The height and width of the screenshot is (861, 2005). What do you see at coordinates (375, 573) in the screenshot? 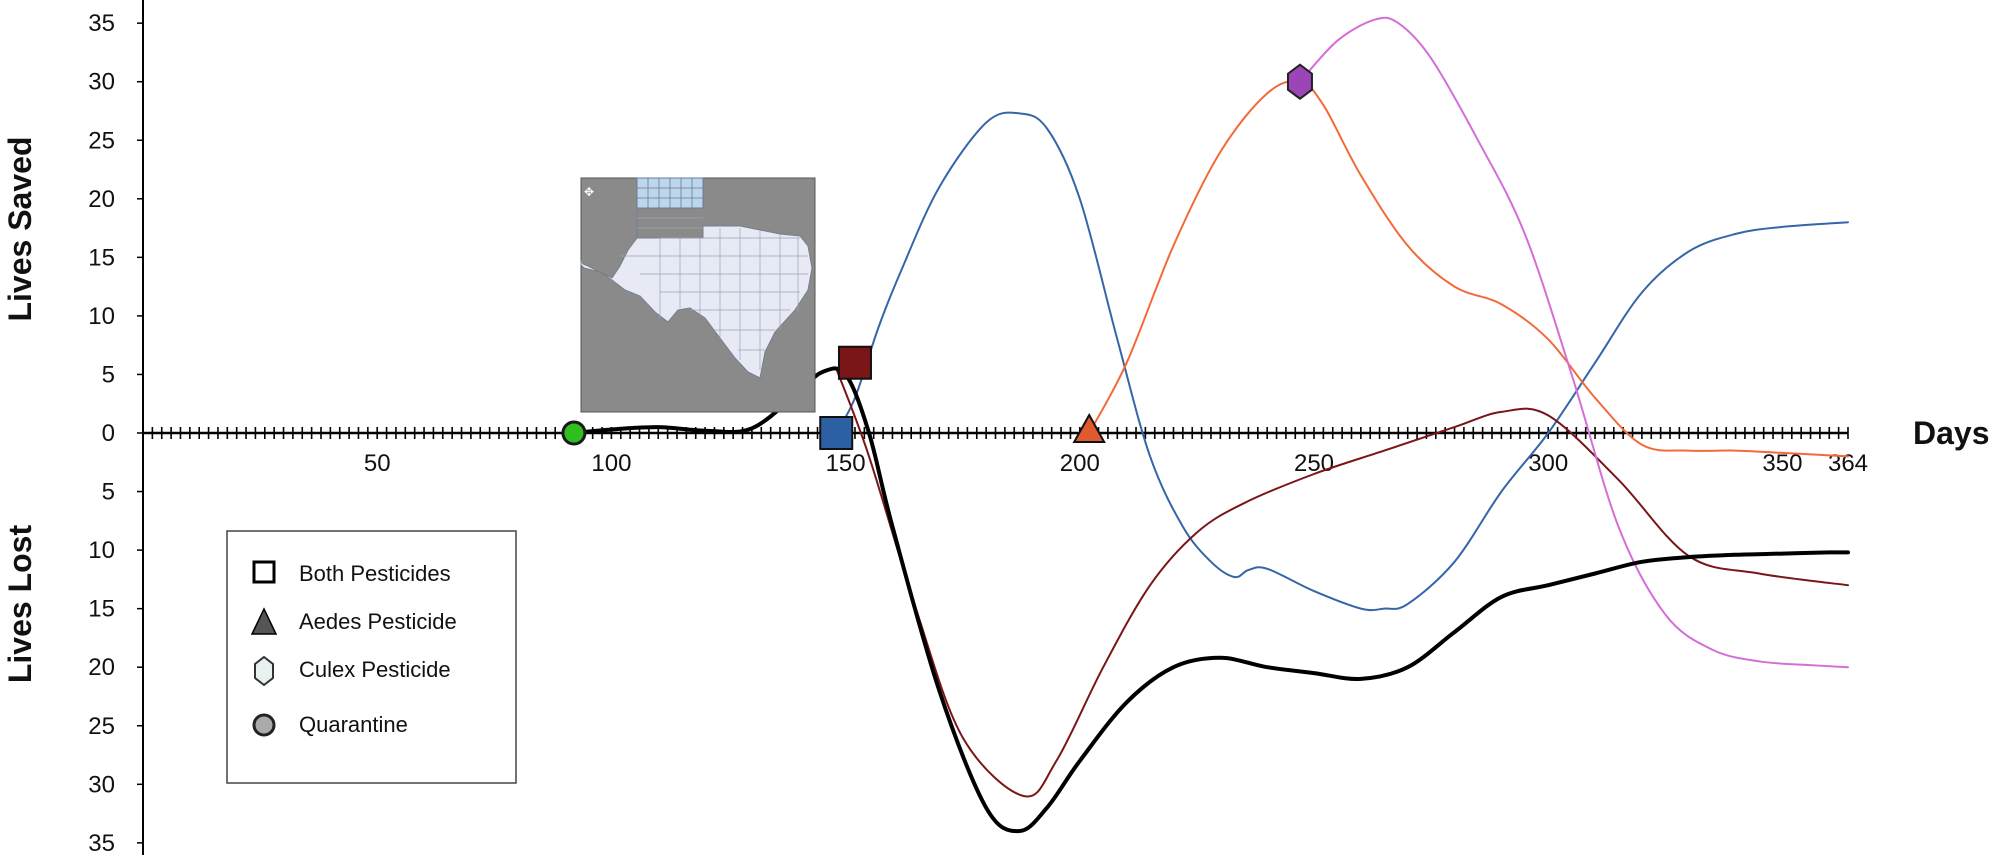
I see `legend-label-both-pesticides: Both Pesticides` at bounding box center [375, 573].